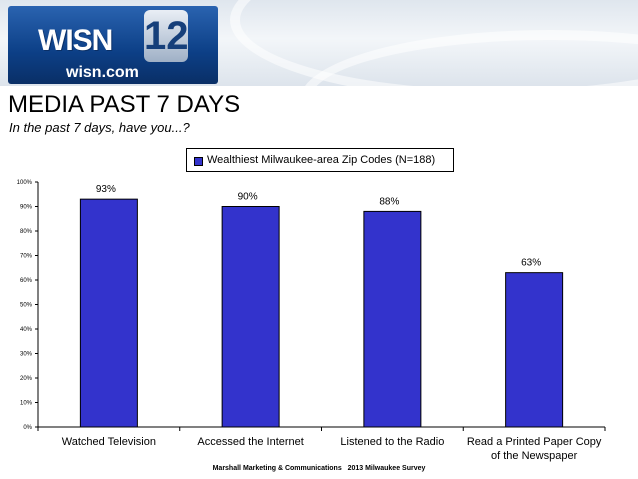 The image size is (638, 479). Describe the element at coordinates (531, 263) in the screenshot. I see `data-label: 63%` at that location.